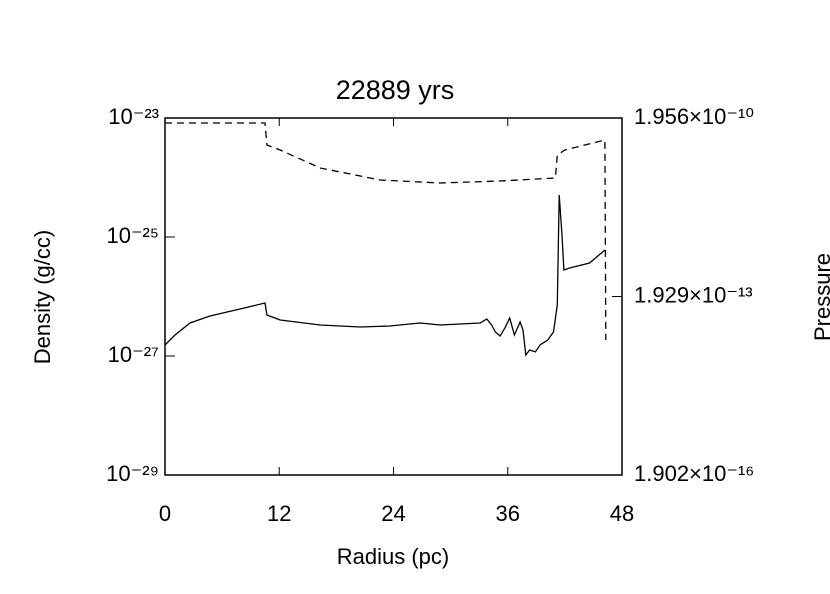 This screenshot has height=594, width=830. I want to click on y2-tick-label: 1.929×10⁻¹³, so click(693, 294).